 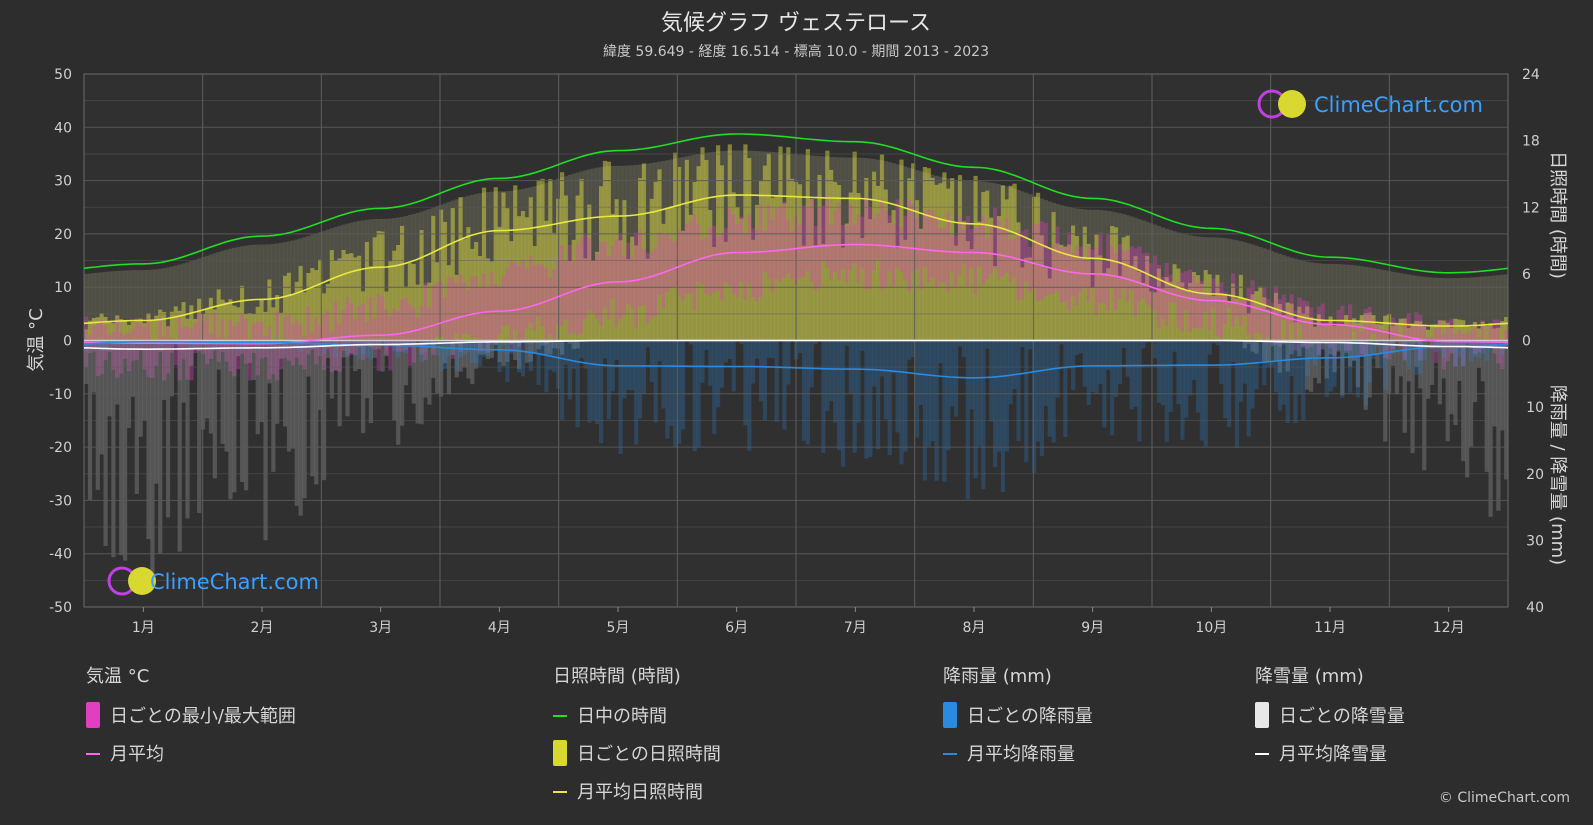 What do you see at coordinates (950, 715) in the screenshot?
I see `legend-rain-daily-swatch` at bounding box center [950, 715].